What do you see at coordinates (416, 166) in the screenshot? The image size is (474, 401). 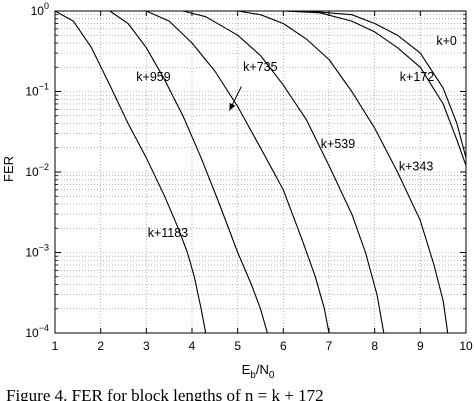 I see `curve-label: k+343` at bounding box center [416, 166].